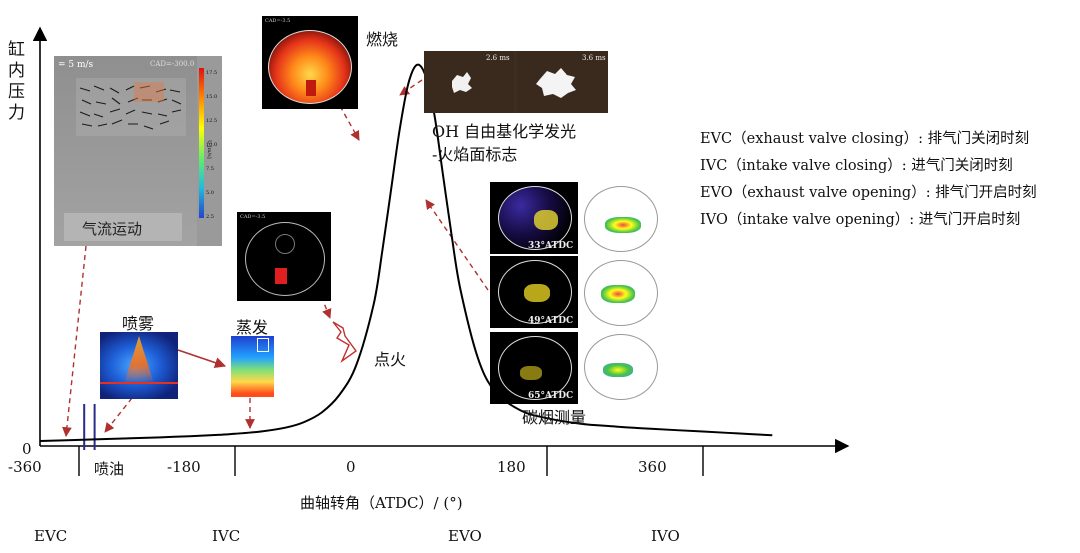 Image resolution: width=1080 pixels, height=553 pixels. Describe the element at coordinates (210, 169) in the screenshot. I see `colorbar-tick: 7.5` at that location.